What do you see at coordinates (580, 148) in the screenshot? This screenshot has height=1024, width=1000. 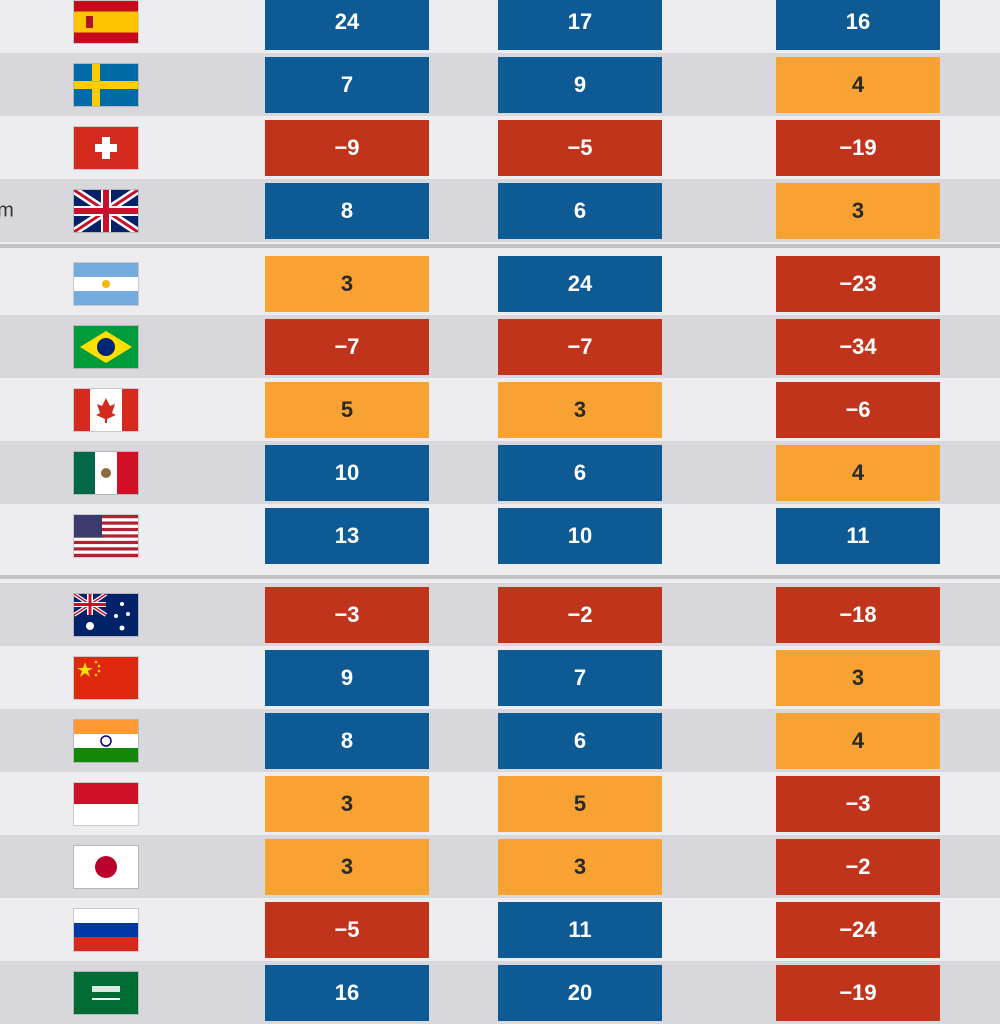 I see `value-cell-2: −5` at bounding box center [580, 148].